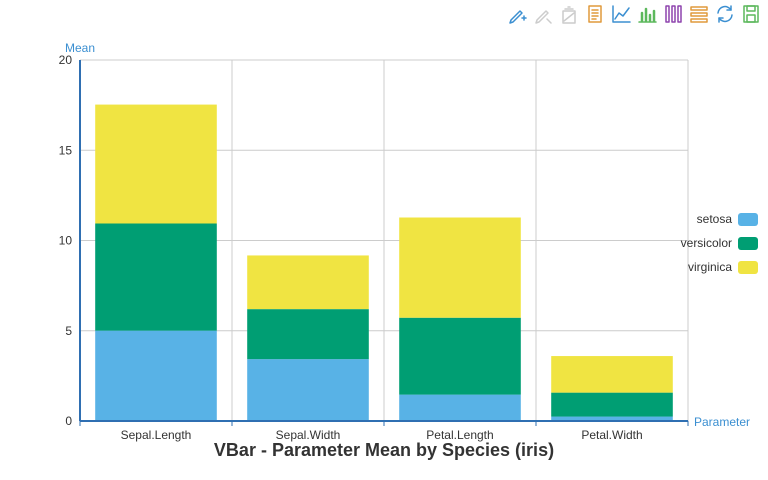 Image resolution: width=768 pixels, height=480 pixels. I want to click on bar-versicolor-sepal-width, so click(308, 334).